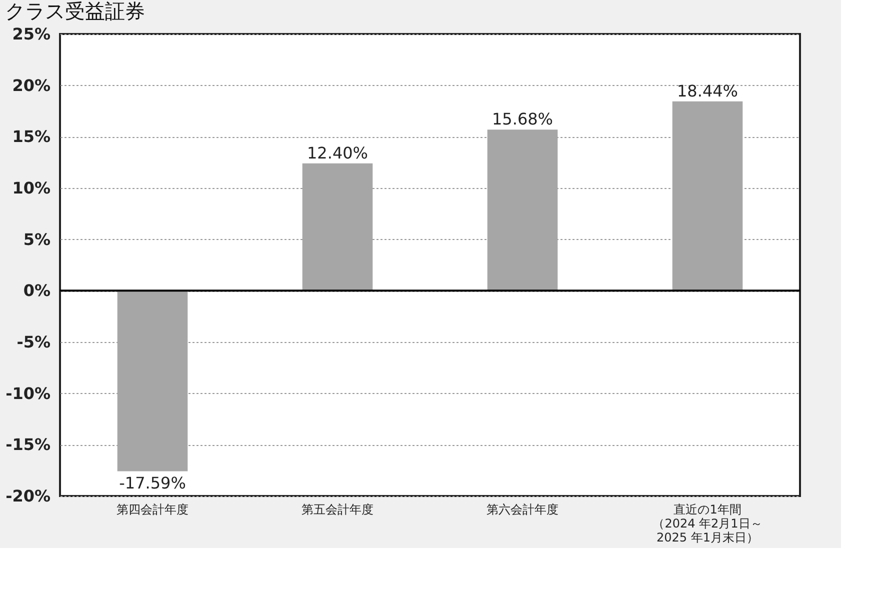 The height and width of the screenshot is (597, 896). I want to click on y-tick-label: 25%, so click(31, 34).